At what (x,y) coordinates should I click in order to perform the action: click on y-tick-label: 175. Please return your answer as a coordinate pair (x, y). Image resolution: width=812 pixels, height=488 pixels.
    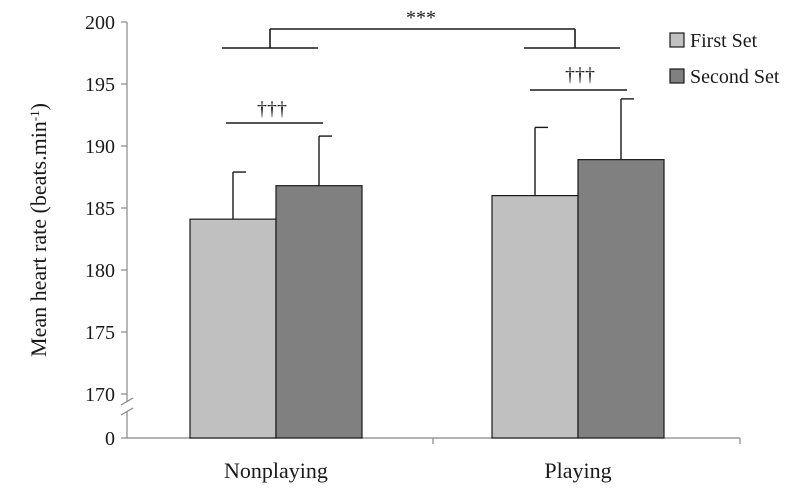
    Looking at the image, I should click on (100, 333).